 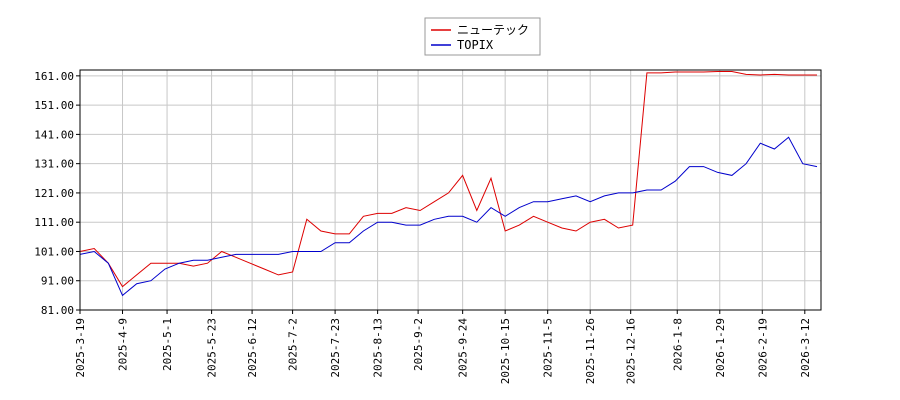 I want to click on x-tick-label: 2025-3-19, so click(x=80, y=348).